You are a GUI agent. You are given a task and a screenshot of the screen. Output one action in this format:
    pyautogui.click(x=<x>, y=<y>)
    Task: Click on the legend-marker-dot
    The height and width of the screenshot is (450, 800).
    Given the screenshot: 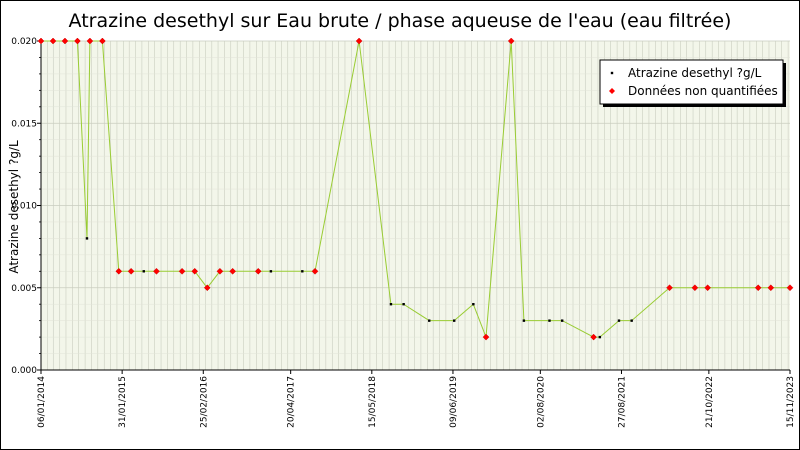 What is the action you would take?
    pyautogui.click(x=612, y=73)
    